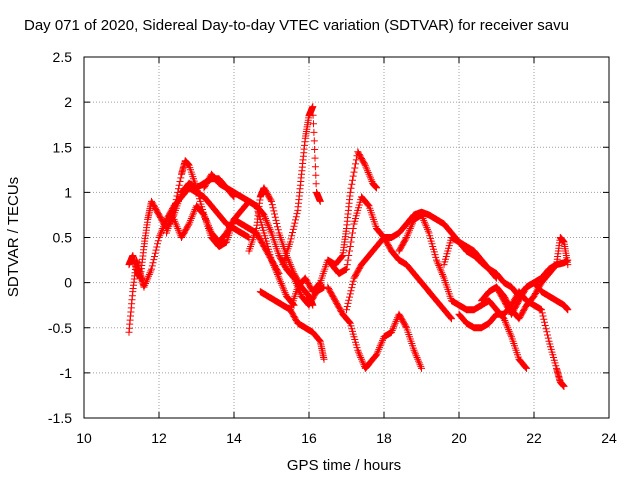  Describe the element at coordinates (63, 57) in the screenshot. I see `y-tick-label: 2.5` at that location.